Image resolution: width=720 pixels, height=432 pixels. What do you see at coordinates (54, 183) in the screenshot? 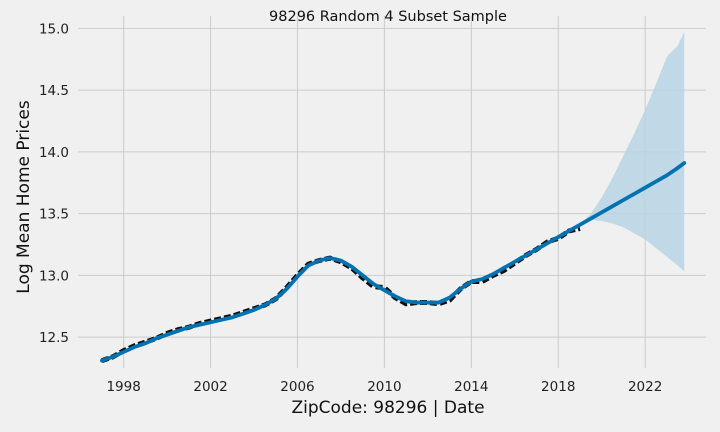
I see `y-tick-labels: 12.5 13.0 13.5 14.0 14.5 15.0` at bounding box center [54, 183].